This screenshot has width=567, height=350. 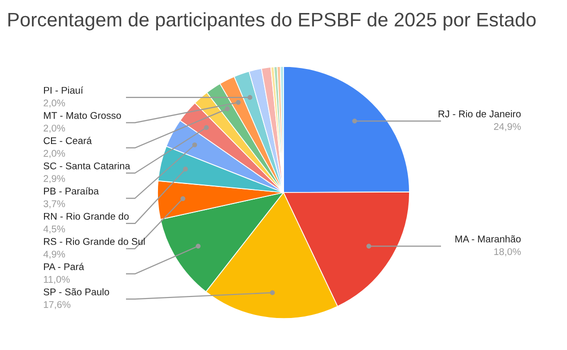 What do you see at coordinates (488, 238) in the screenshot?
I see `slice-label: MA - Maranhão` at bounding box center [488, 238].